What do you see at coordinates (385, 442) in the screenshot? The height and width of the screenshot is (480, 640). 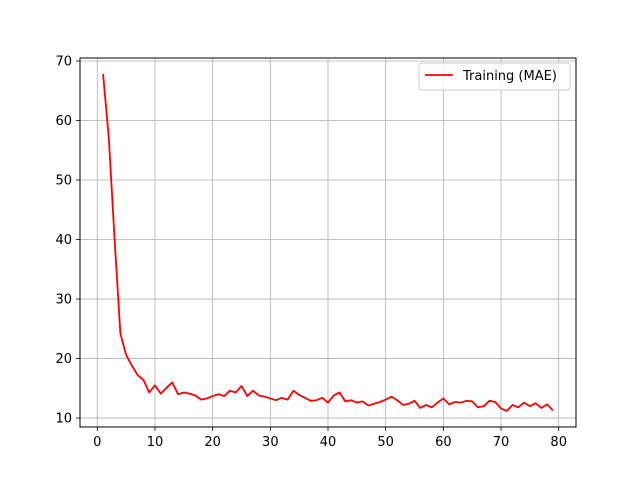 I see `x-tick-label: 50` at bounding box center [385, 442].